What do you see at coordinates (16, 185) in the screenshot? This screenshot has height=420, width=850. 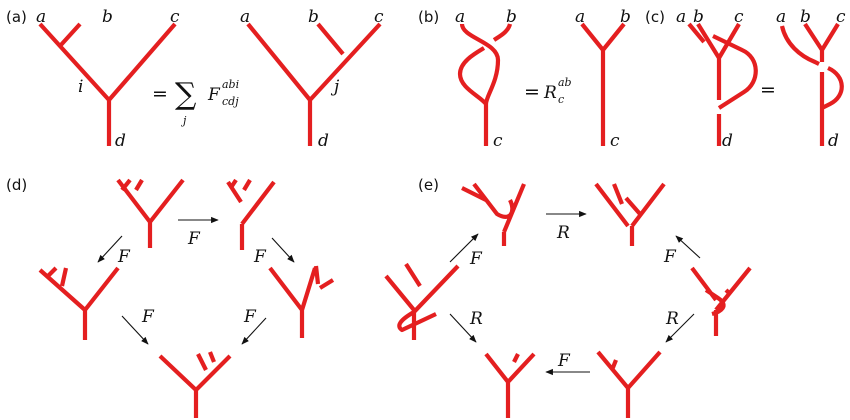 I see `panel-d-label: (d)` at bounding box center [16, 185].